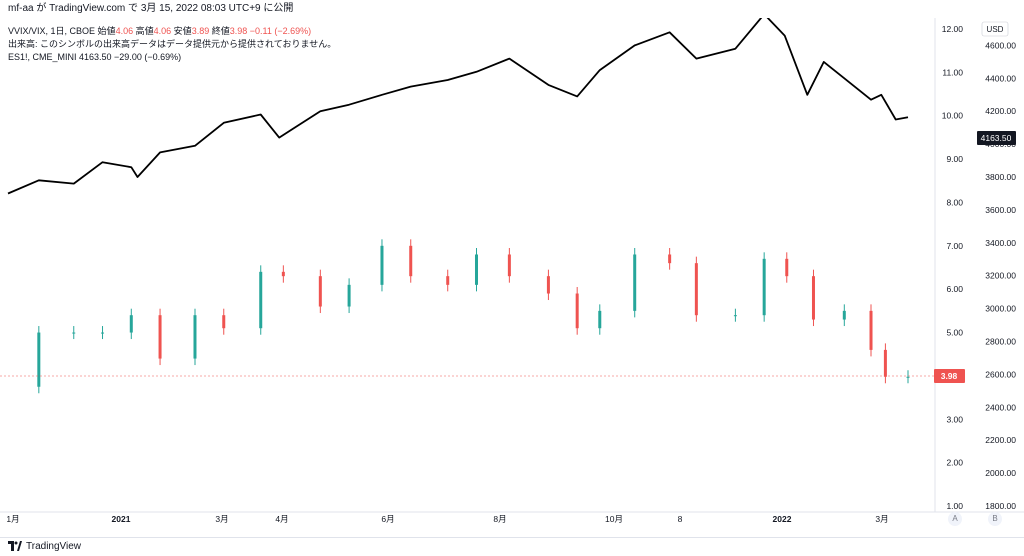 This screenshot has height=556, width=1024. I want to click on currency-label: USD, so click(995, 29).